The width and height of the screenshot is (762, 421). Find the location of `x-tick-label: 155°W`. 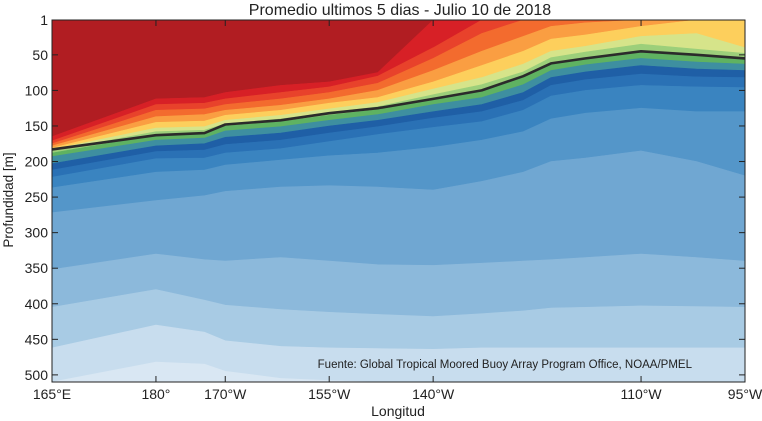

x-tick-label: 155°W is located at coordinates (329, 394).